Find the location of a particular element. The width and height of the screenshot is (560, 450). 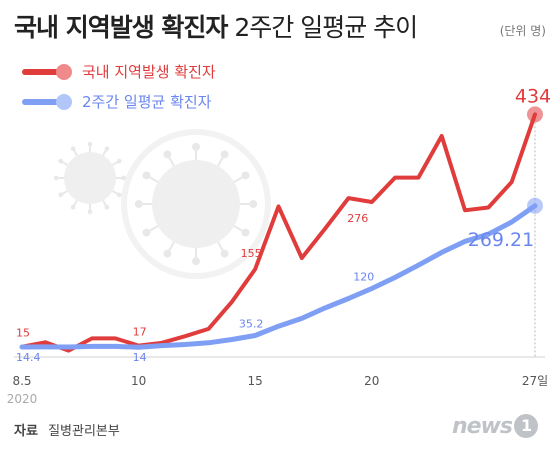

series-1-label-22: 269.21 is located at coordinates (501, 240).